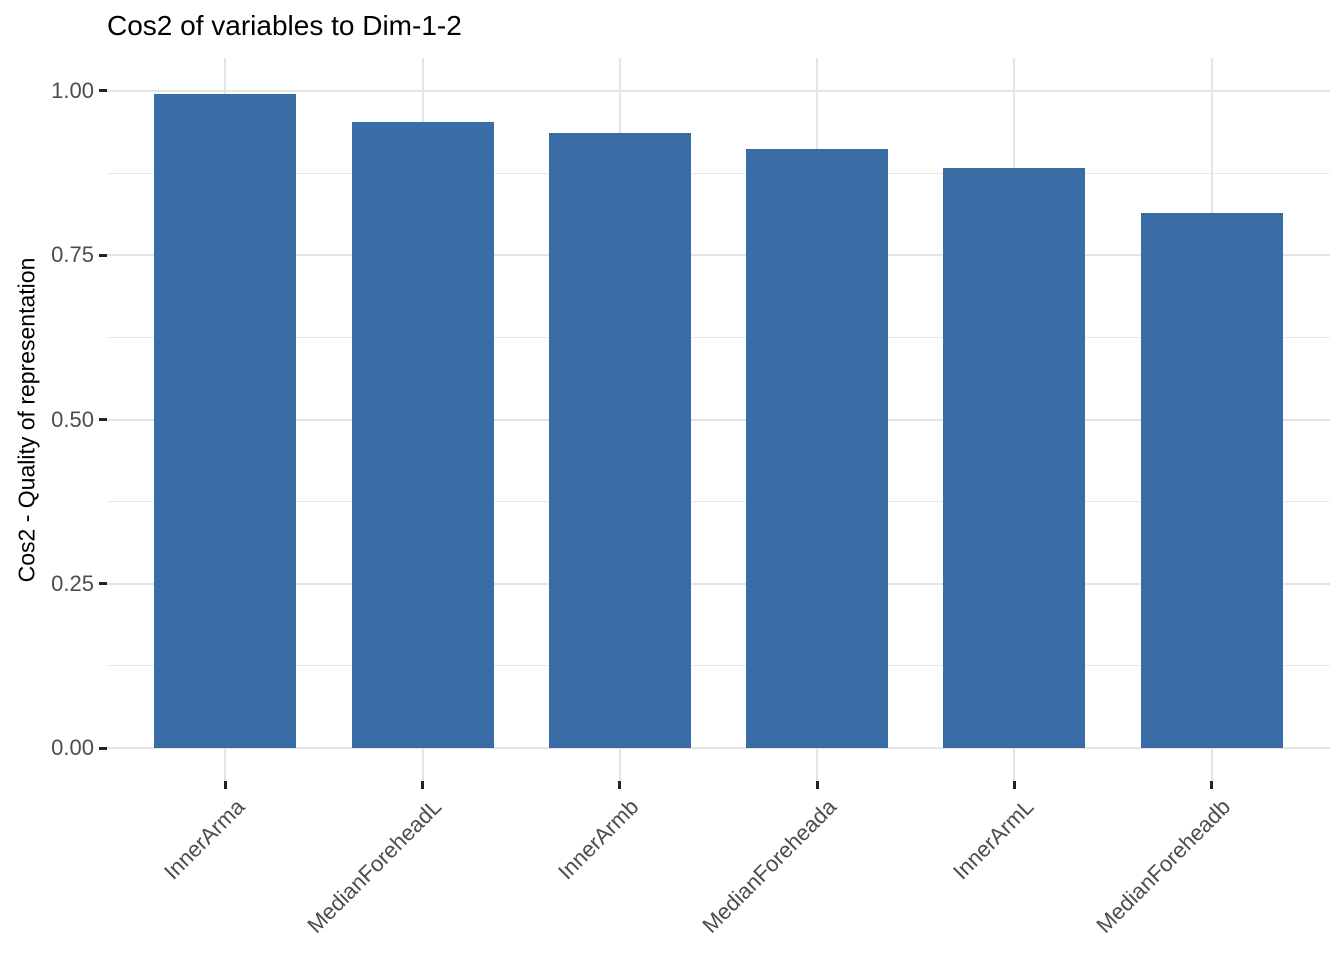 The image size is (1344, 960). What do you see at coordinates (72, 419) in the screenshot?
I see `y-tick-label: 0.50` at bounding box center [72, 419].